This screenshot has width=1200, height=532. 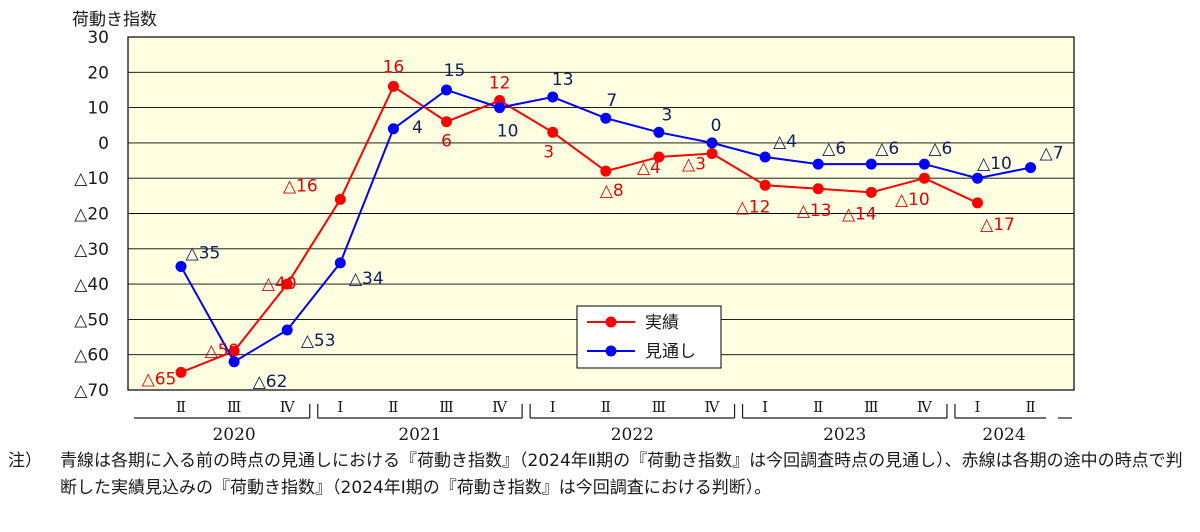 I want to click on data-label-blue: 3, so click(x=666, y=115).